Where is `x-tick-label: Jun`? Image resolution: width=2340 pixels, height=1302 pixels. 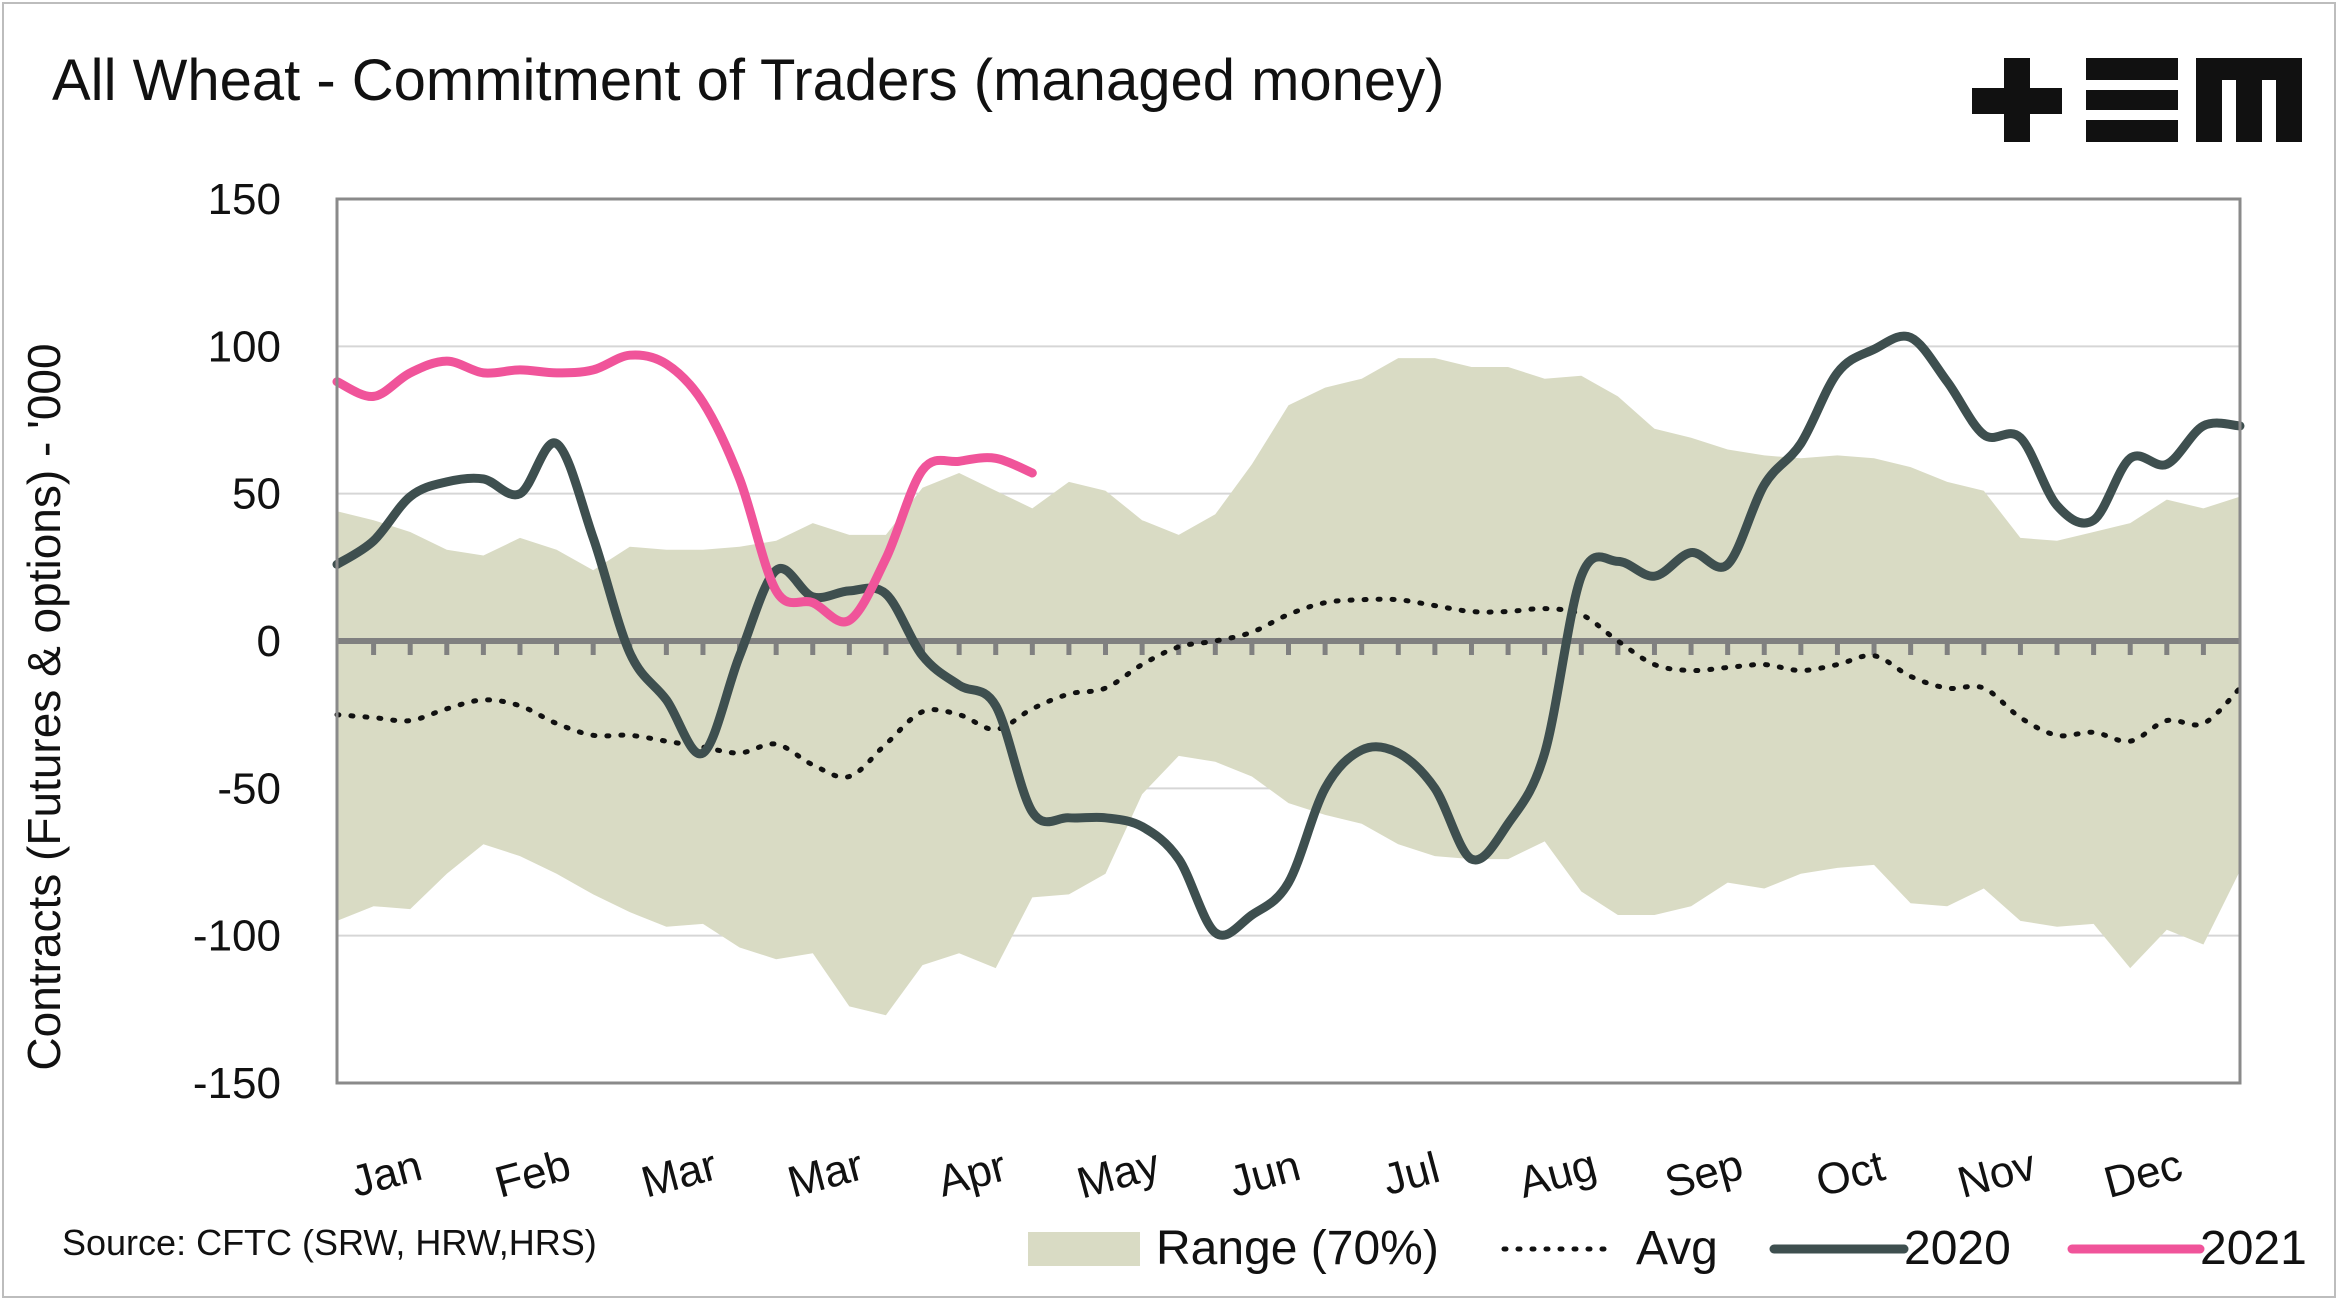 x-tick-label: Jun is located at coordinates (1264, 1174).